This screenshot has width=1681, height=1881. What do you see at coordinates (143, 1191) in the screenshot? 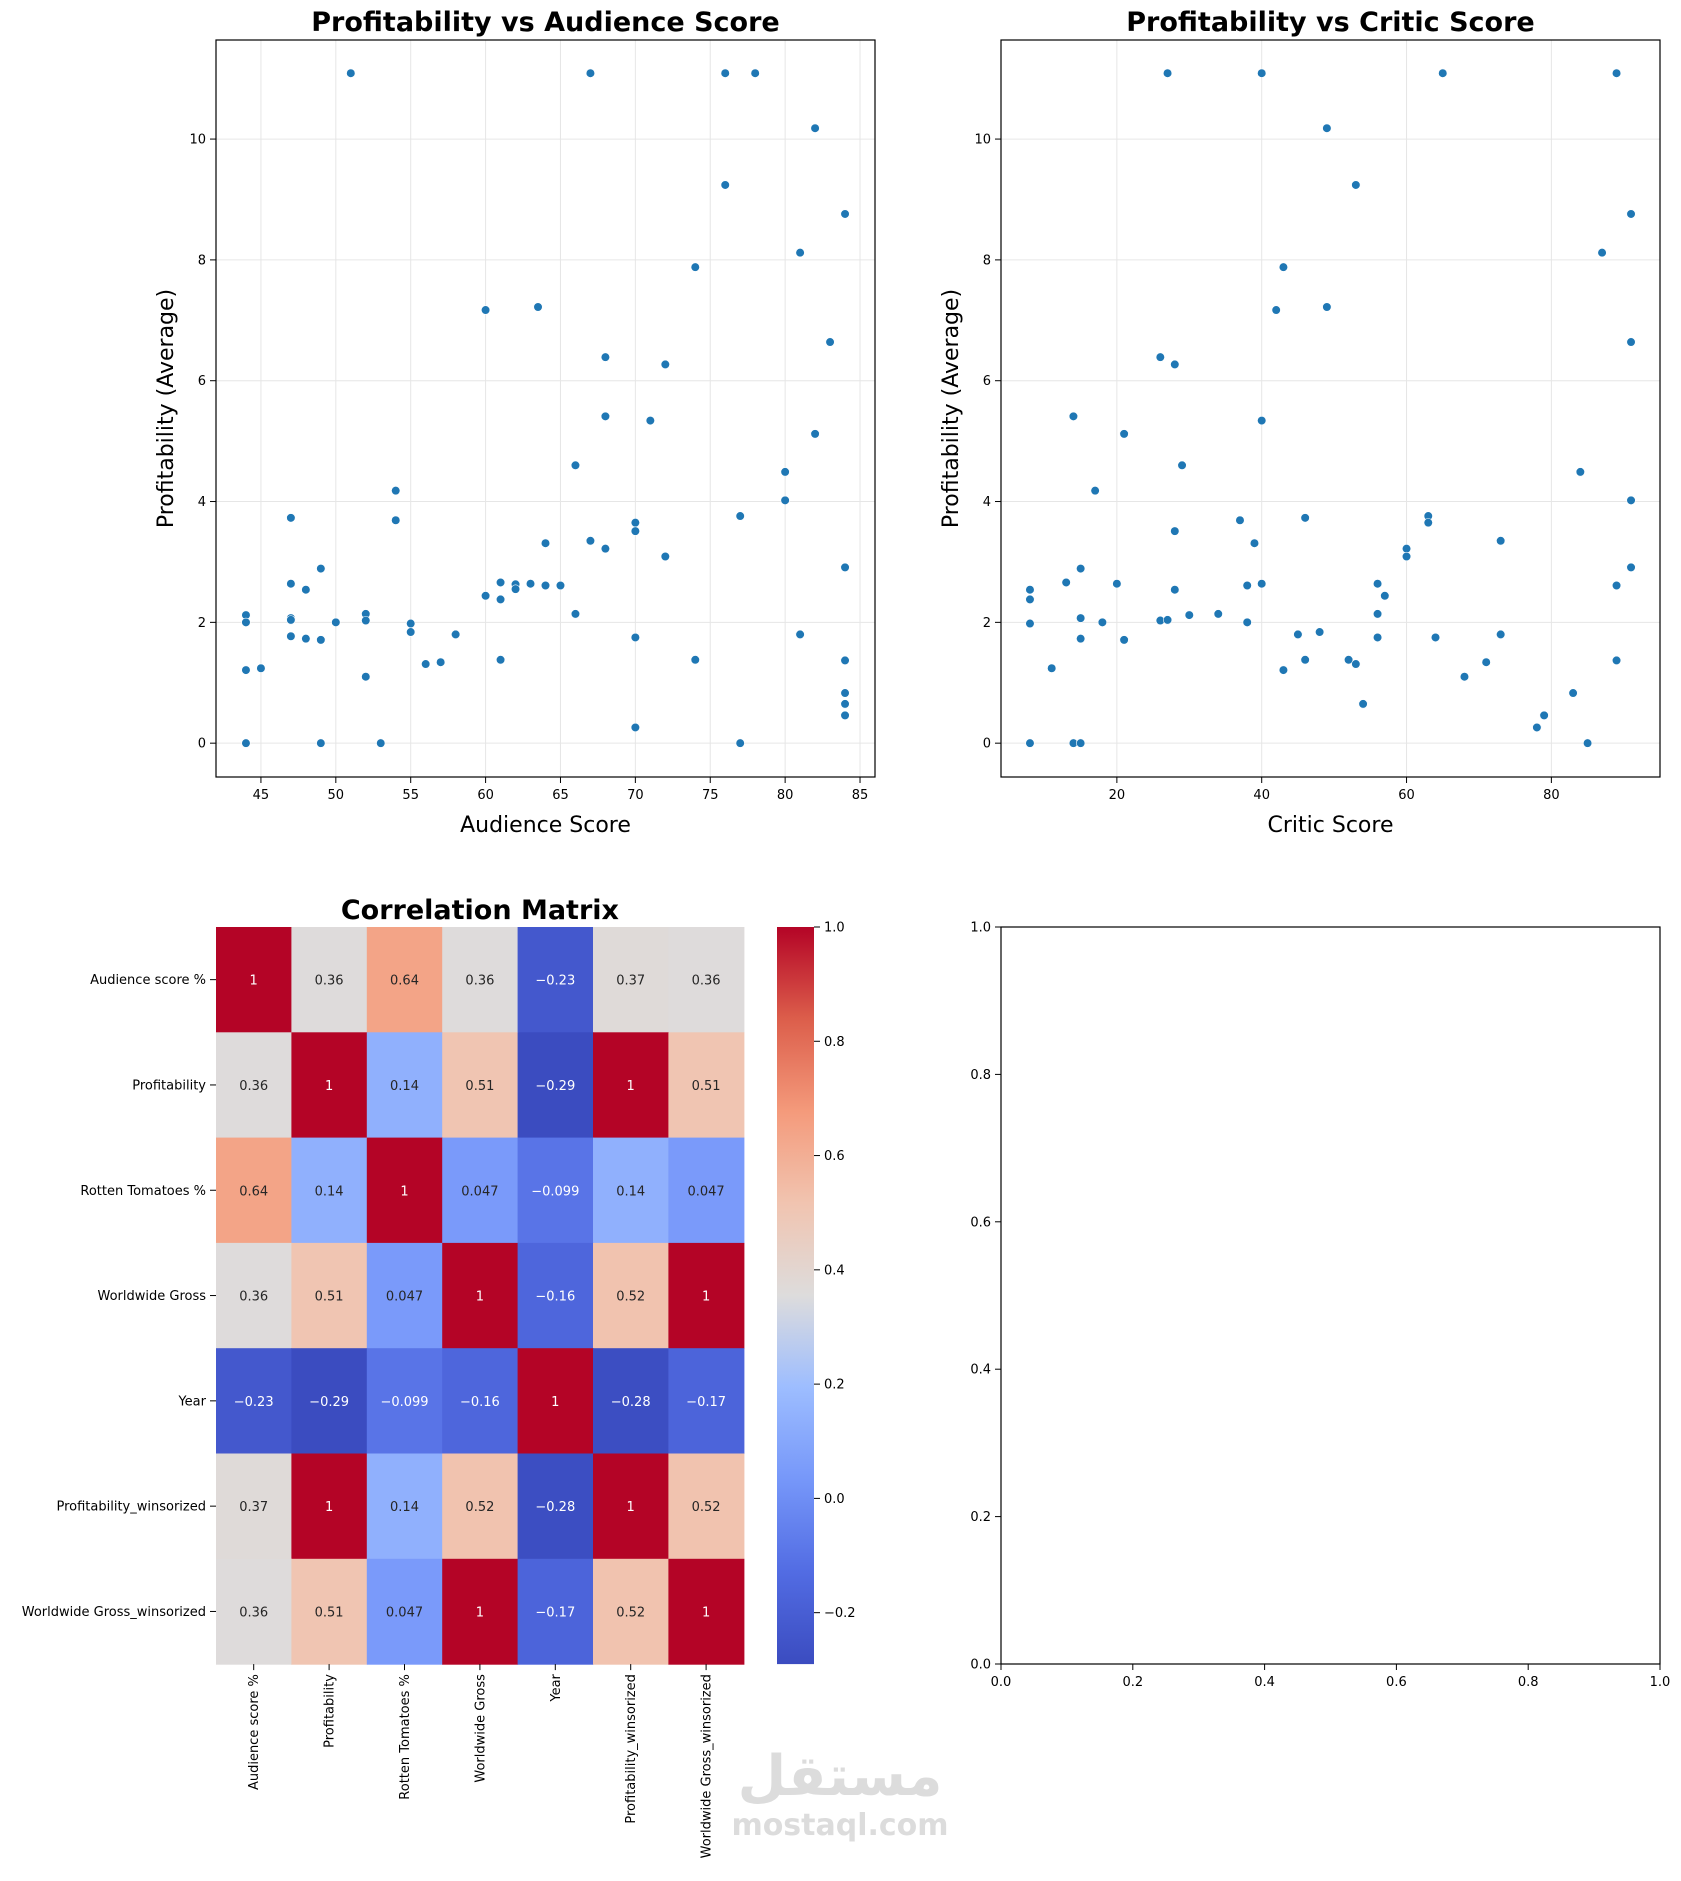
I see `row-label: Rotten Tomatoes %` at bounding box center [143, 1191].